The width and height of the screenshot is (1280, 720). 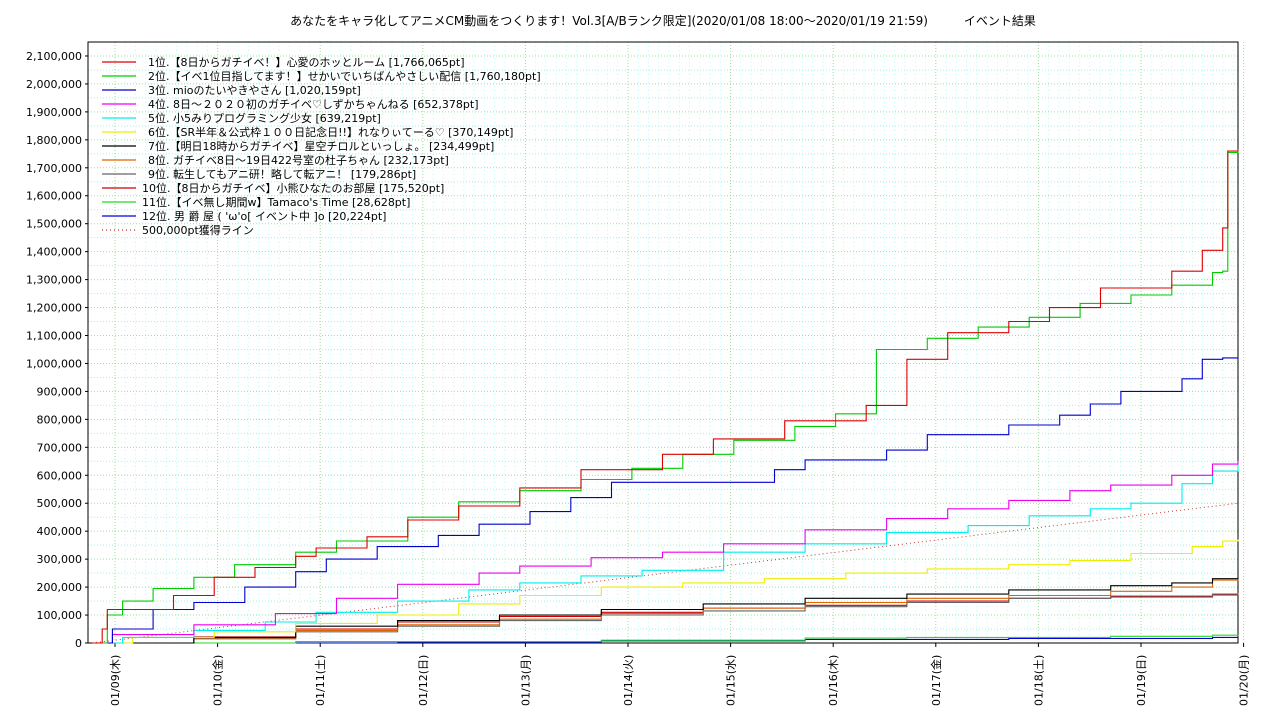 I want to click on x-tick-label: 01/10(金), so click(x=218, y=680).